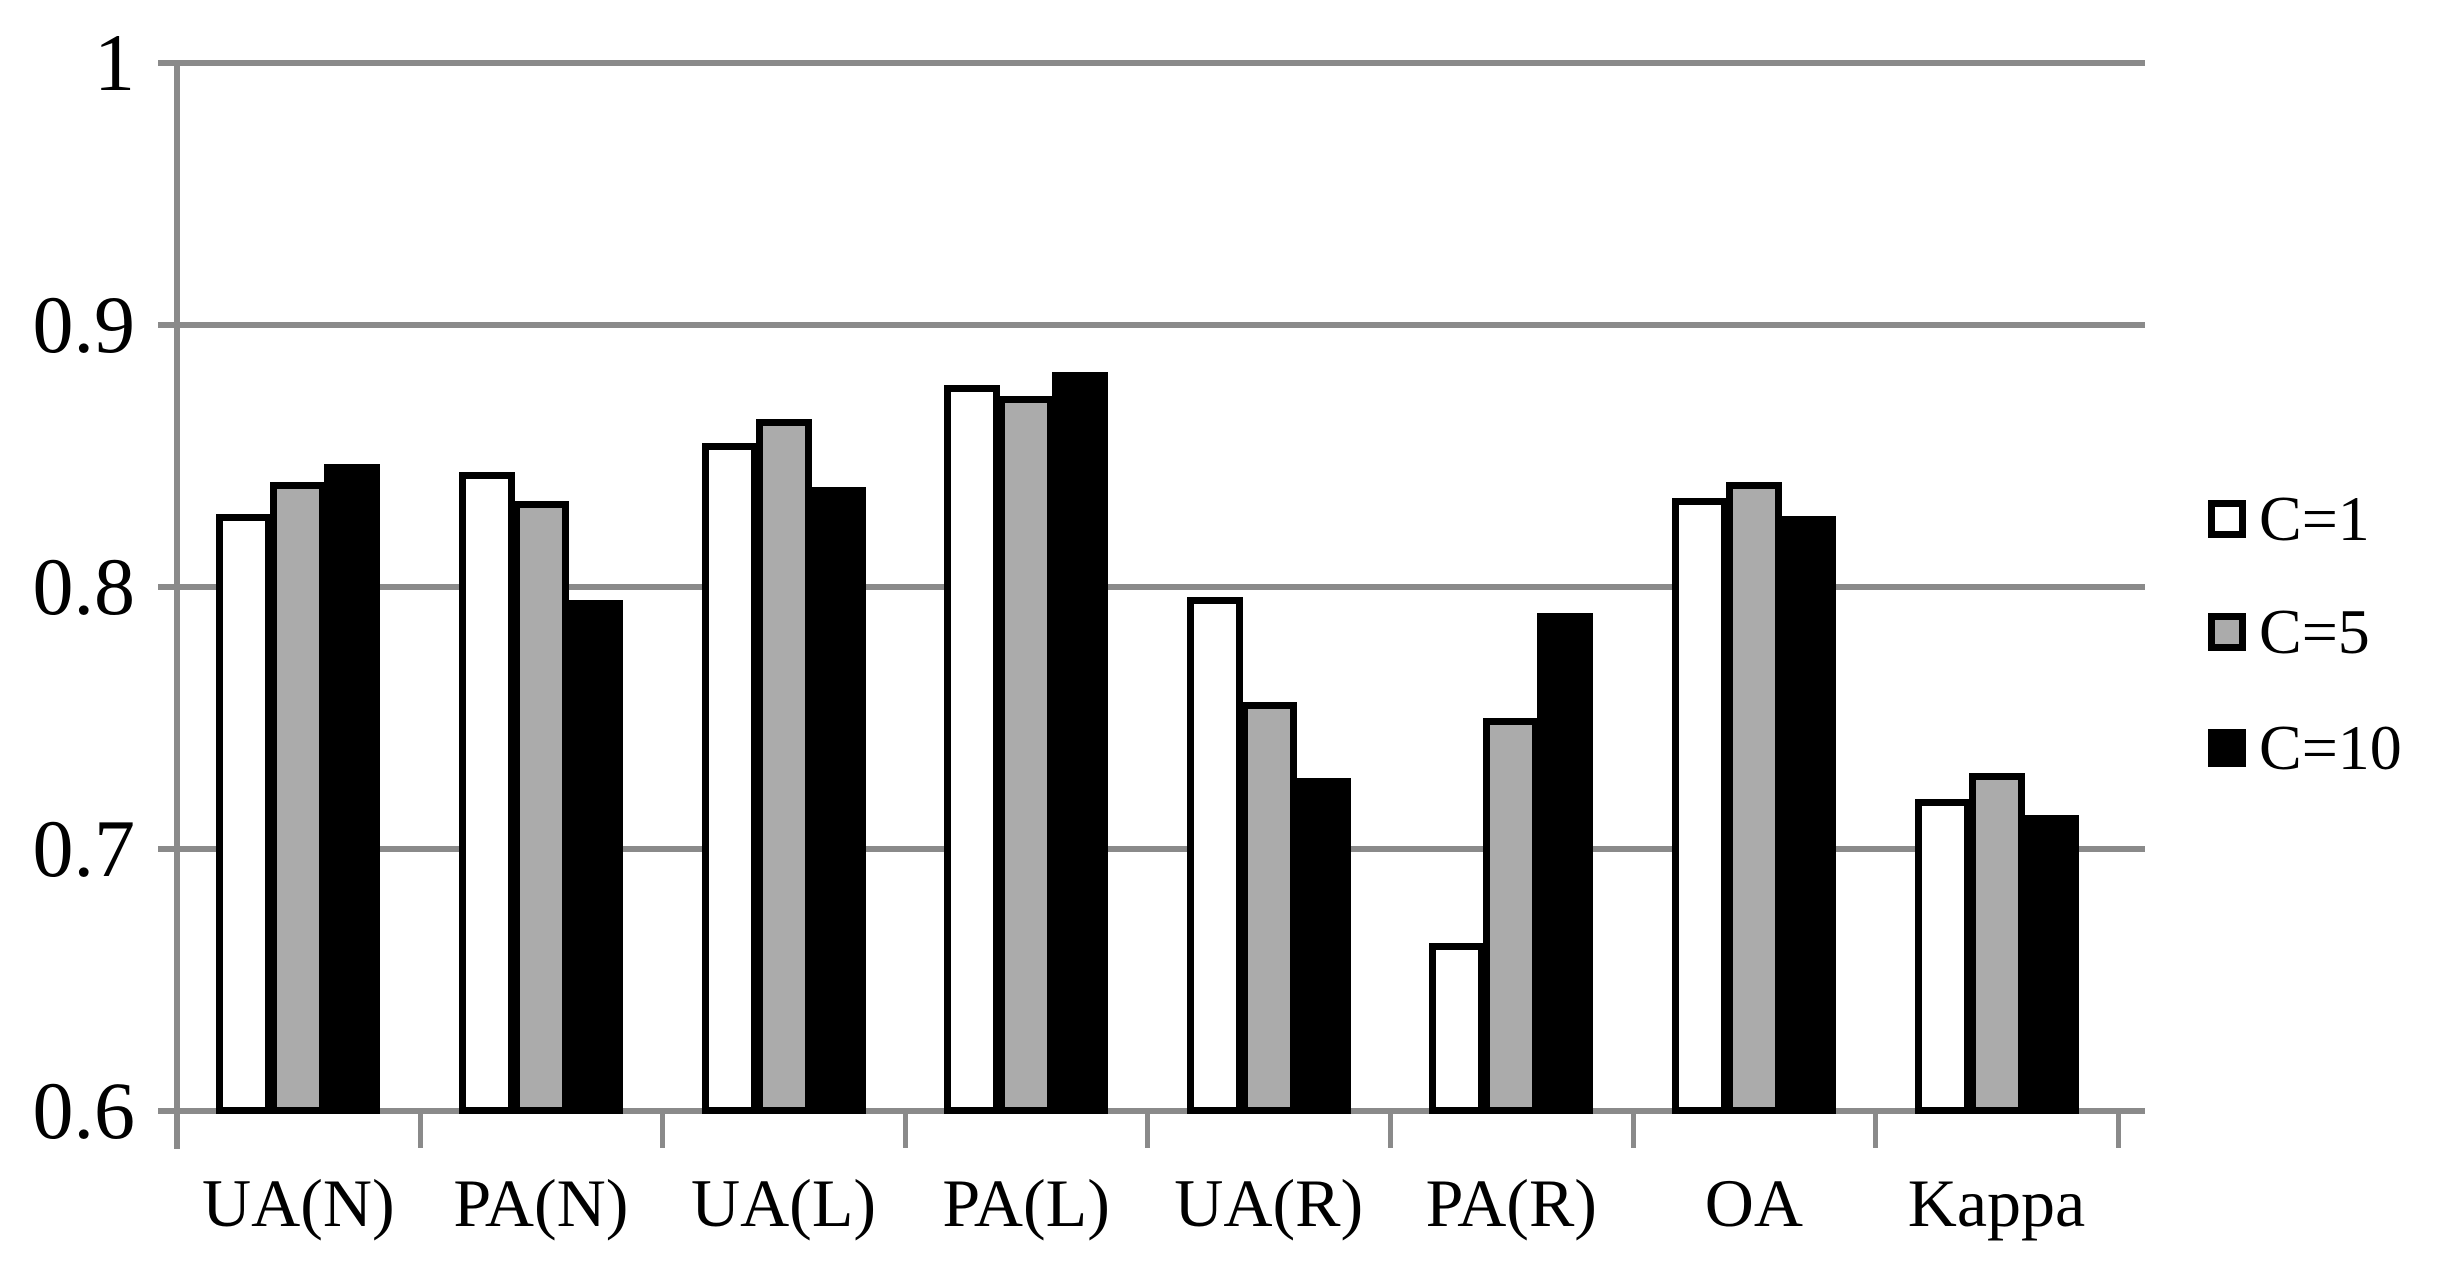 The height and width of the screenshot is (1269, 2446). What do you see at coordinates (2314, 518) in the screenshot?
I see `legend-label-c1: C=1` at bounding box center [2314, 518].